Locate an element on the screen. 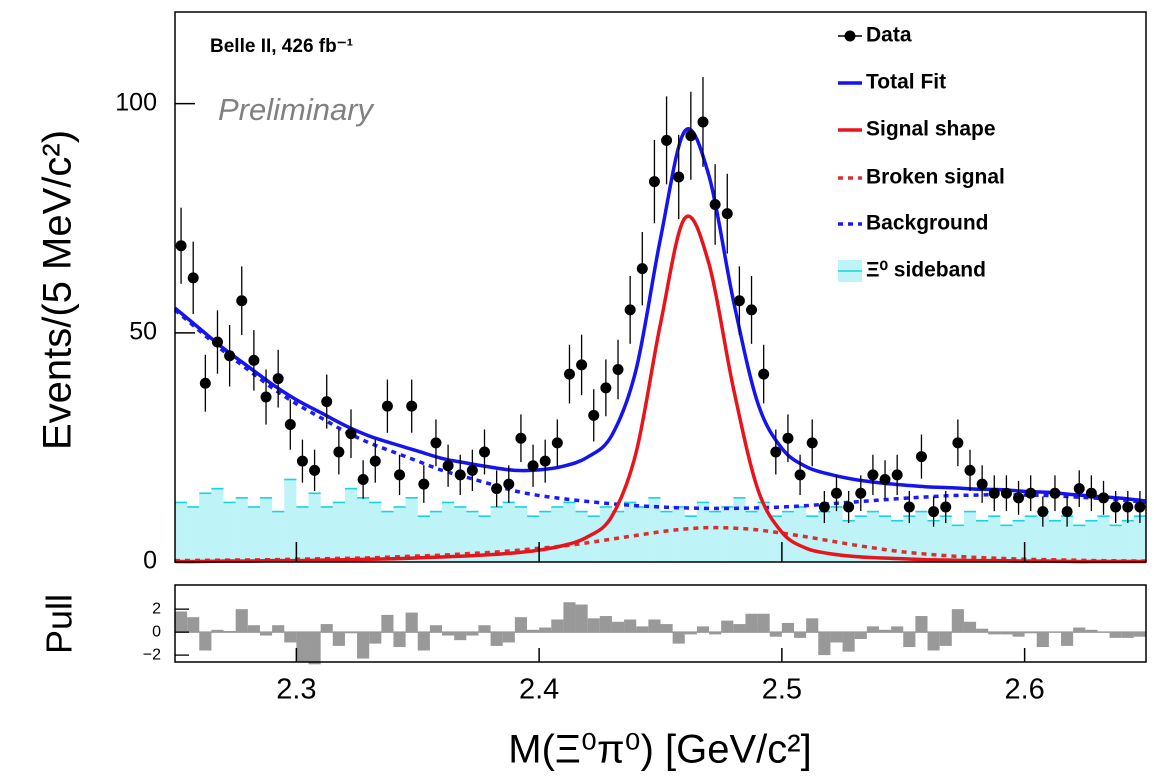 The width and height of the screenshot is (1154, 780). annotation: Preliminary is located at coordinates (297, 109).